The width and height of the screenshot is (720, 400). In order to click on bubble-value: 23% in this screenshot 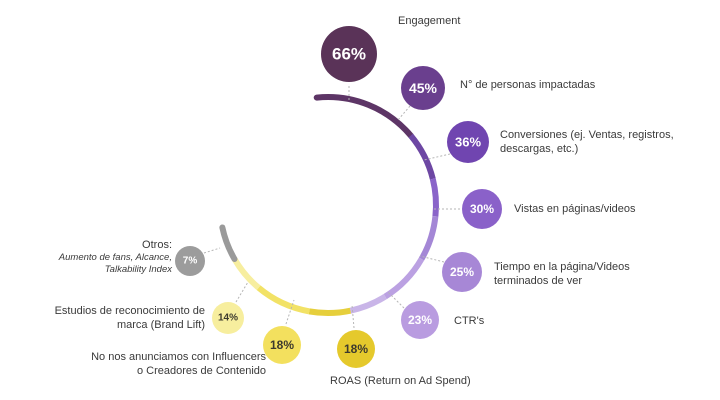, I will do `click(420, 320)`.